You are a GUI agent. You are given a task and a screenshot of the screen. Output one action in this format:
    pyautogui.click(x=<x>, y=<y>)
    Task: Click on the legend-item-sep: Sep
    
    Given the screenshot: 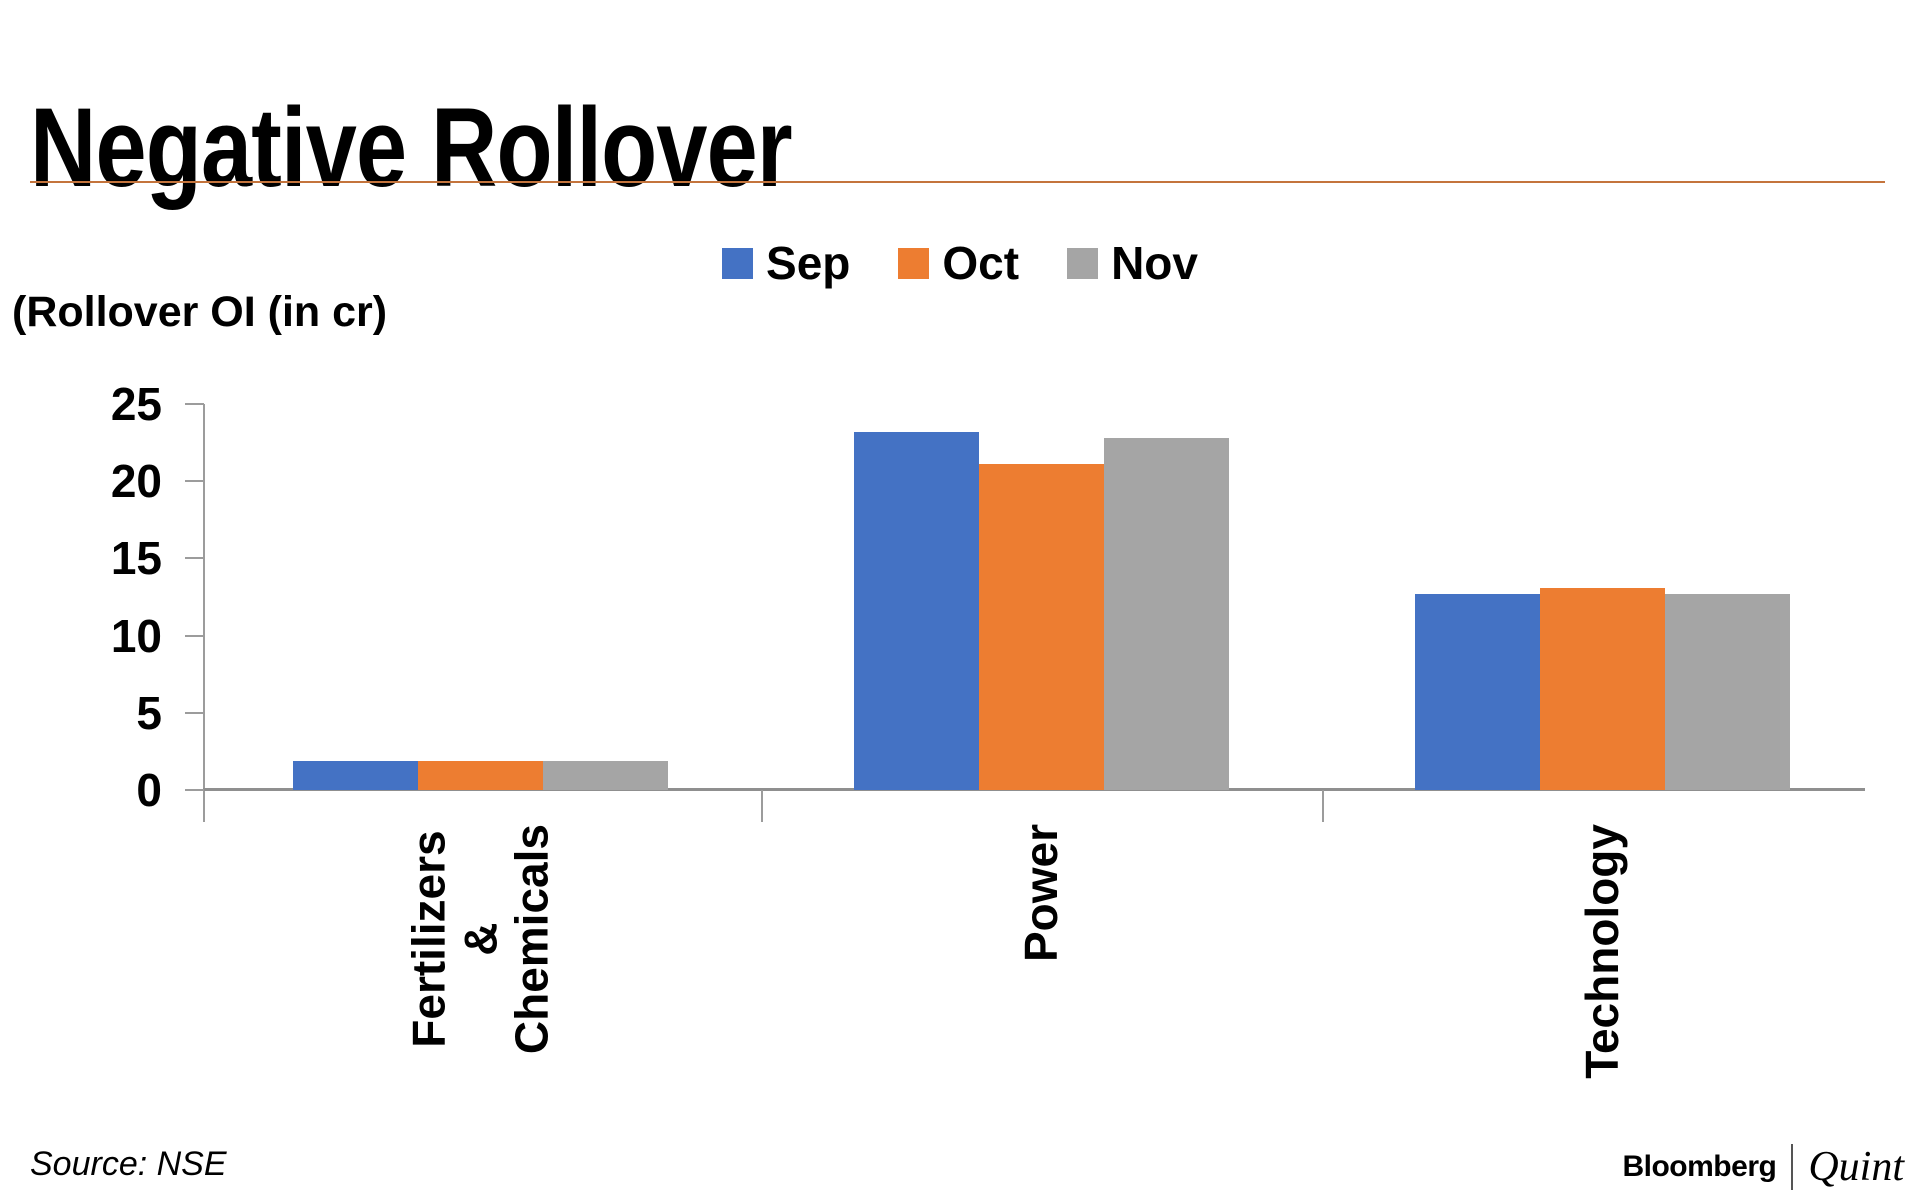 What is the action you would take?
    pyautogui.click(x=786, y=263)
    